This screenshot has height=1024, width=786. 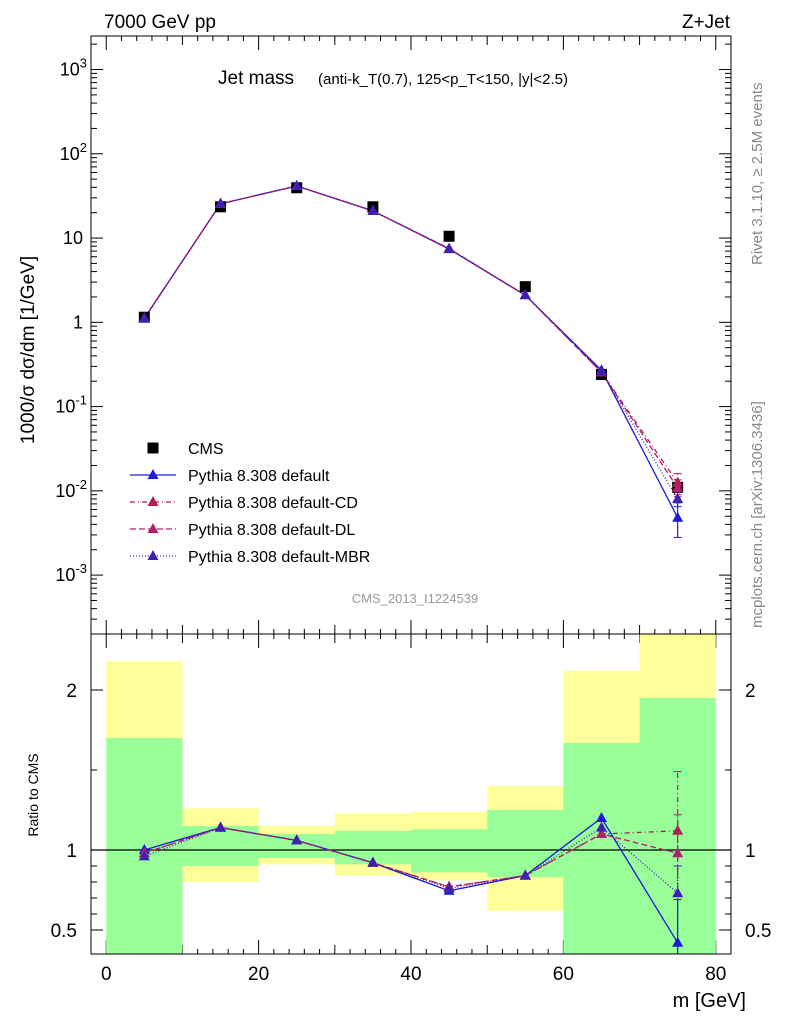 I want to click on ratio-series-line, so click(x=411, y=857).